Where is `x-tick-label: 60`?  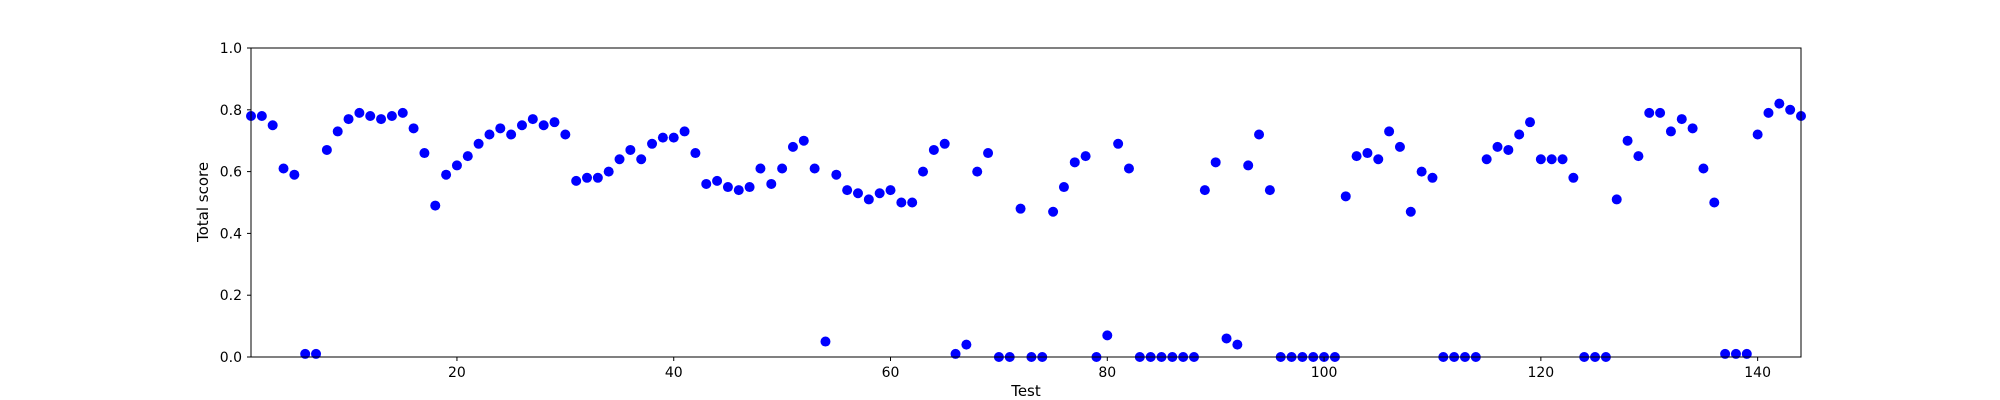
x-tick-label: 60 is located at coordinates (891, 373).